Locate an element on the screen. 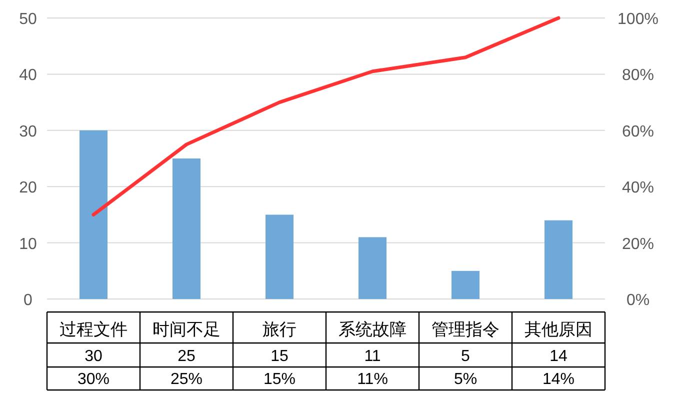 The height and width of the screenshot is (397, 675). y-tick-label: 30 is located at coordinates (28, 131).